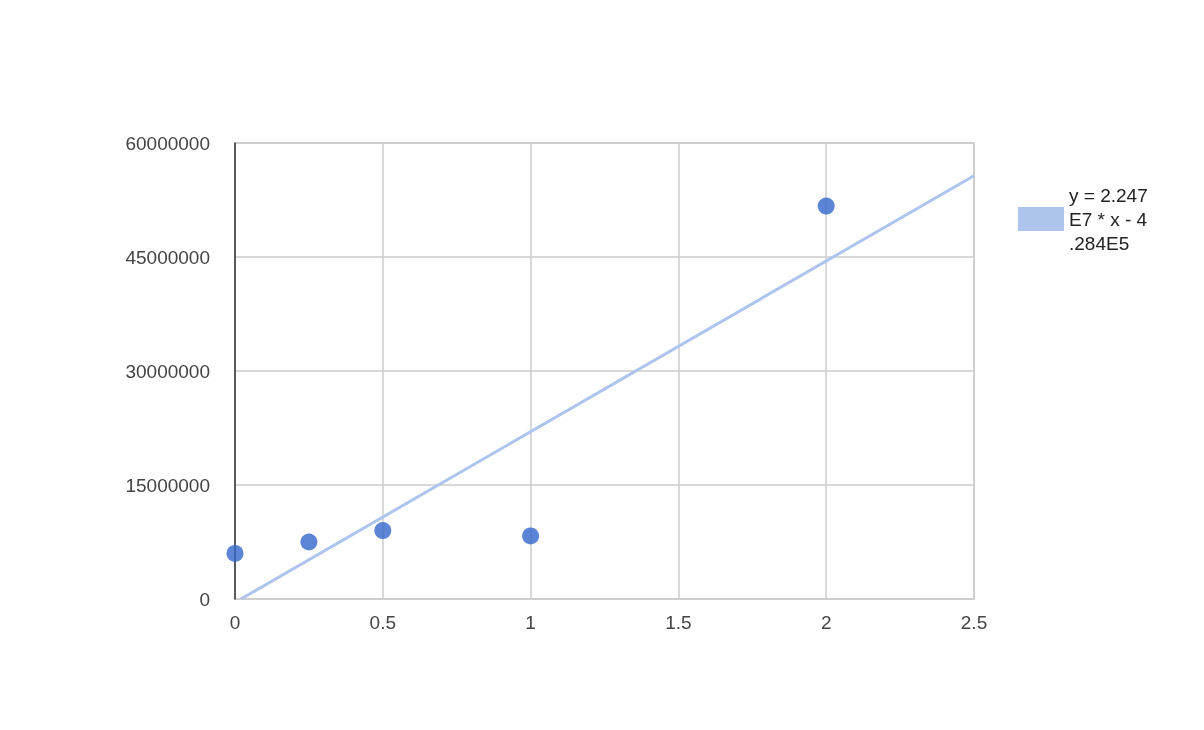 The image size is (1204, 730). I want to click on legend-label: y = 2.247E7 * x - 4.284E5, so click(1108, 219).